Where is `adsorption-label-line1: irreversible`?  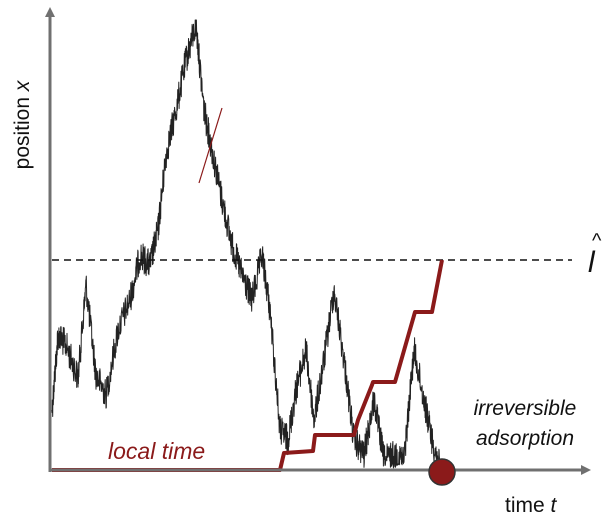 adsorption-label-line1: irreversible is located at coordinates (525, 408).